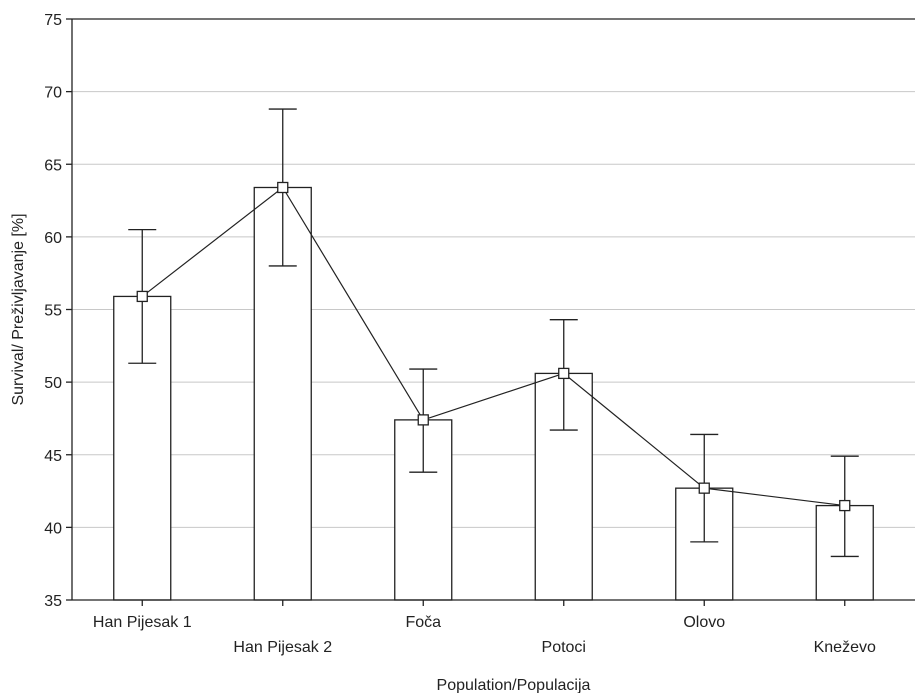  What do you see at coordinates (53, 165) in the screenshot?
I see `y-tick-label: 65` at bounding box center [53, 165].